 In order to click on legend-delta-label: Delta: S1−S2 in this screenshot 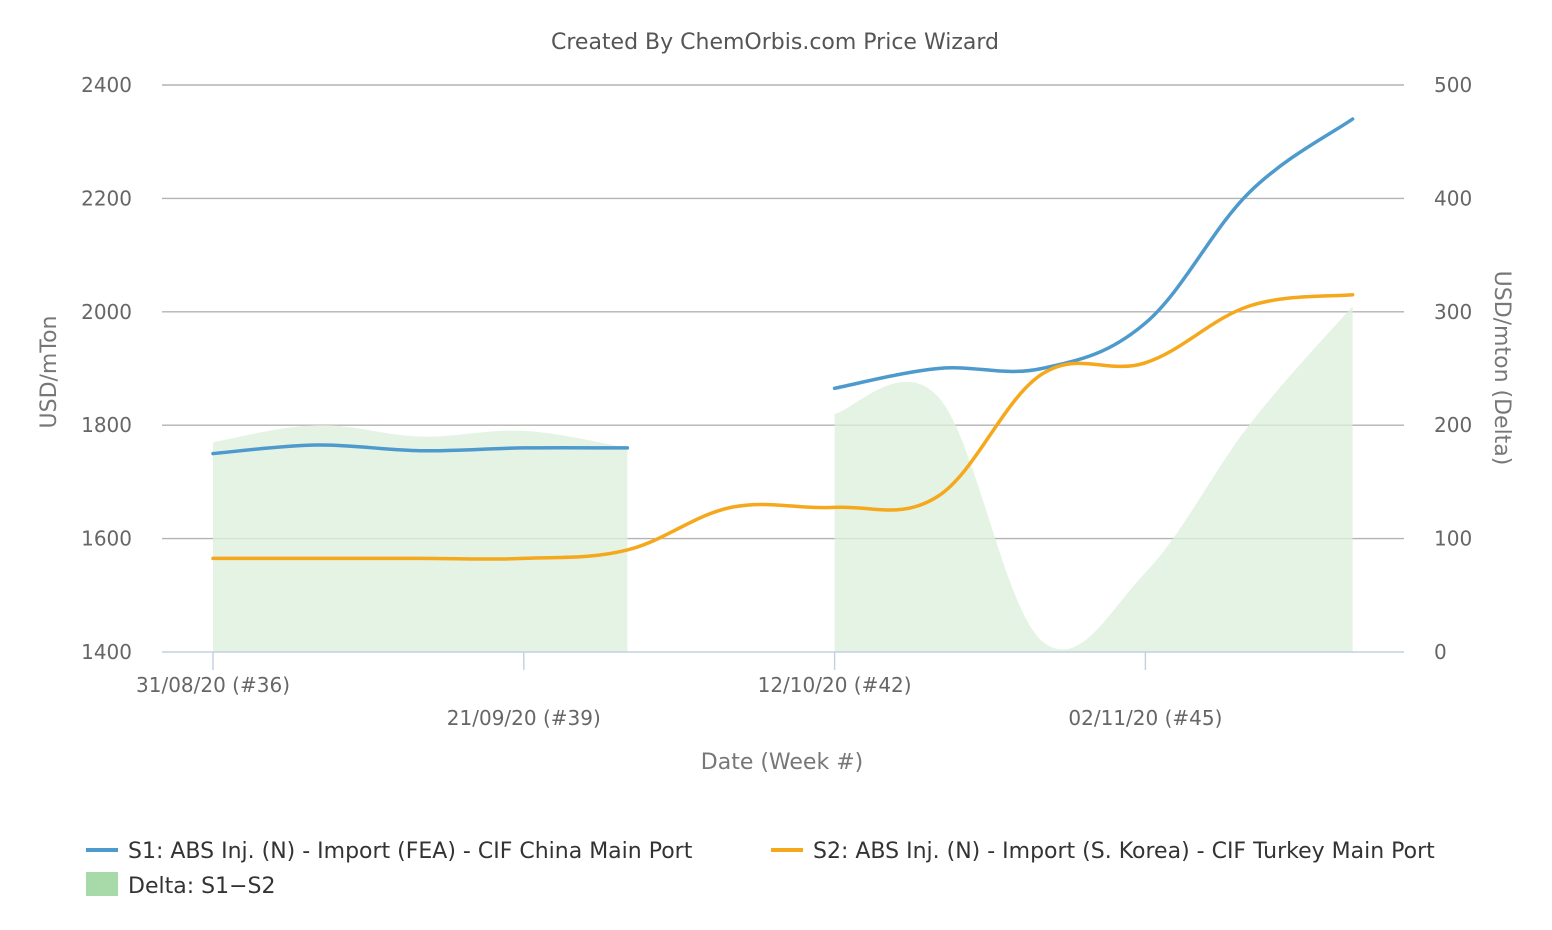, I will do `click(201, 886)`.